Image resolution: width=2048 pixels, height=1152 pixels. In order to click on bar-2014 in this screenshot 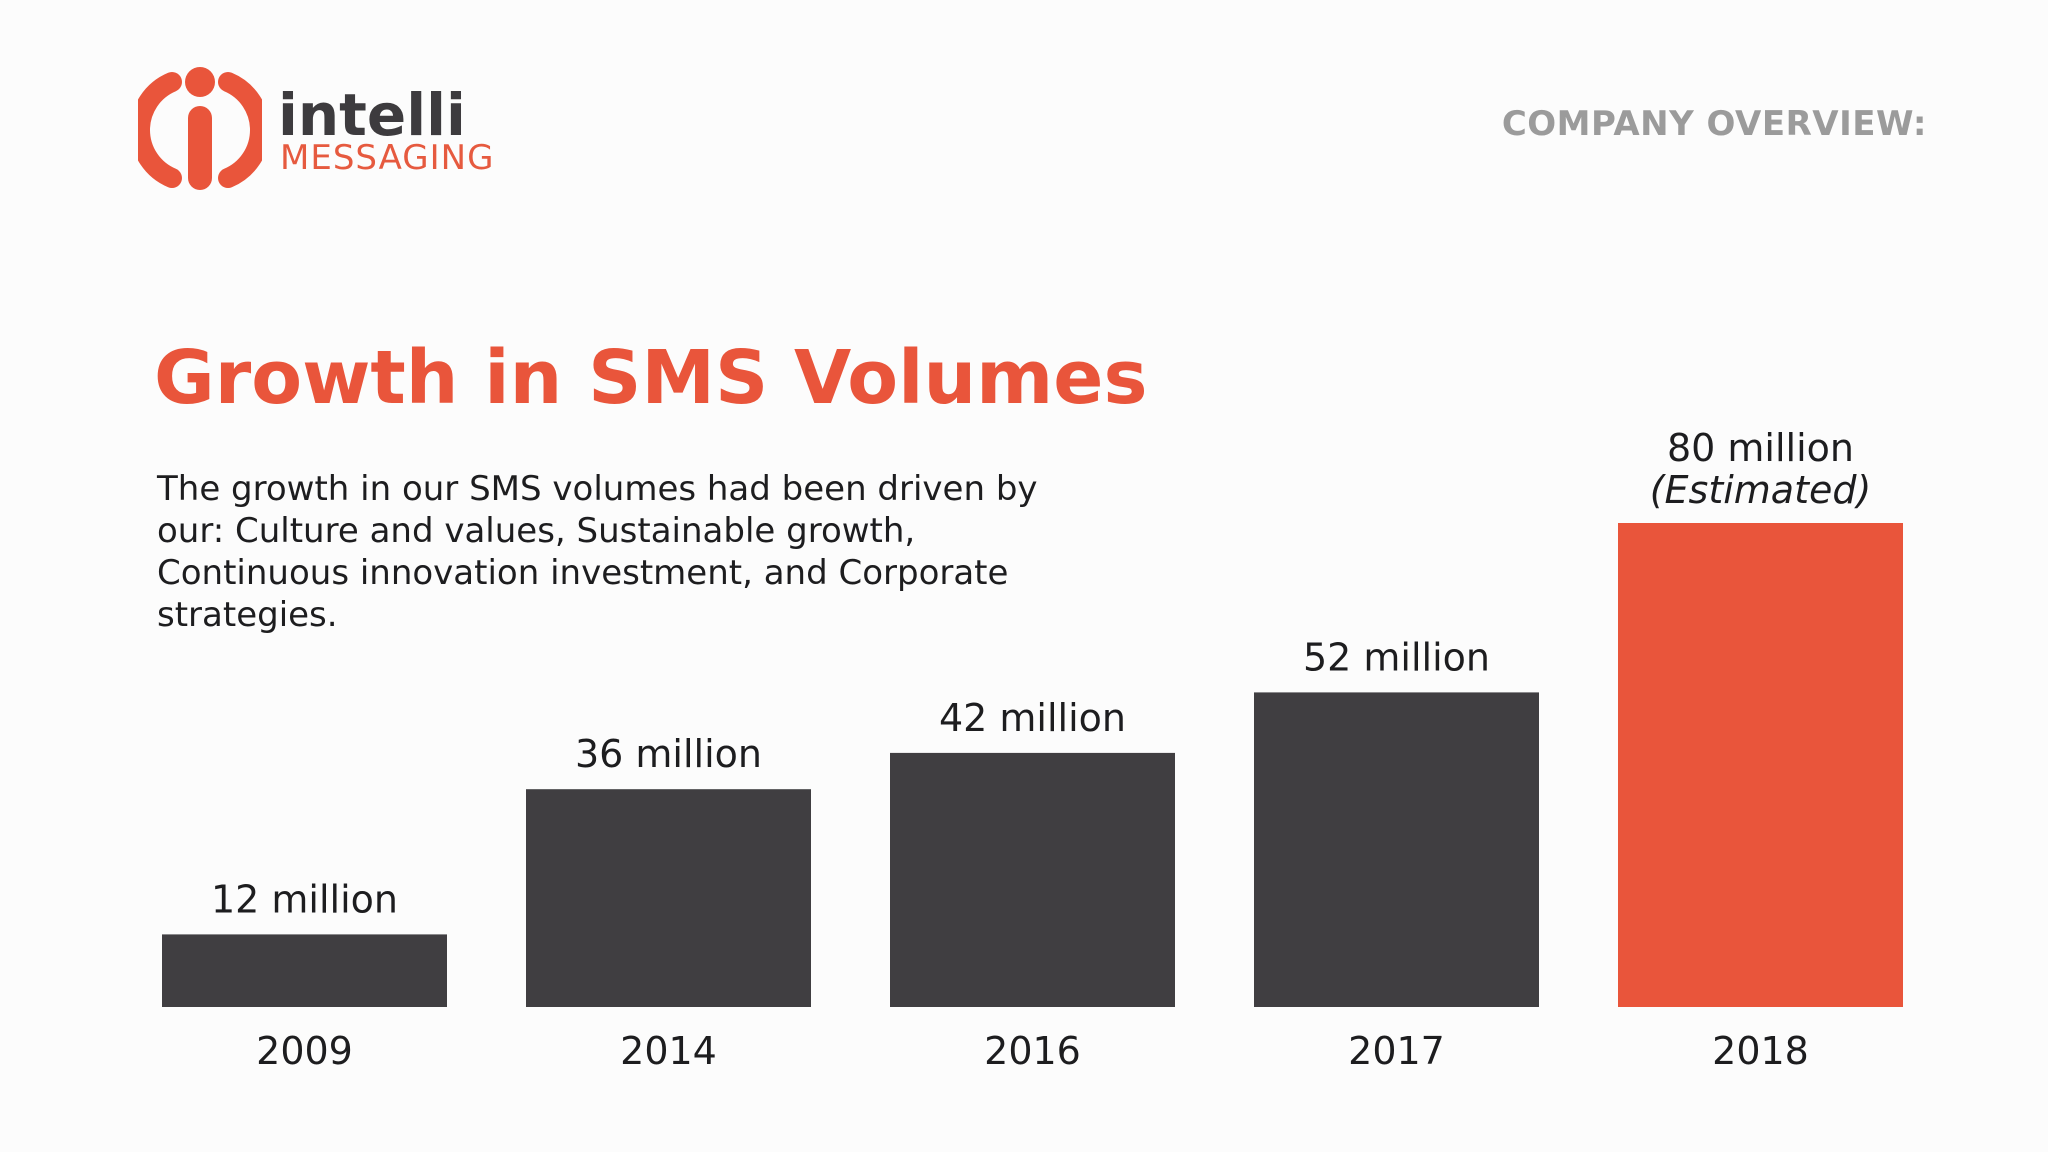, I will do `click(668, 898)`.